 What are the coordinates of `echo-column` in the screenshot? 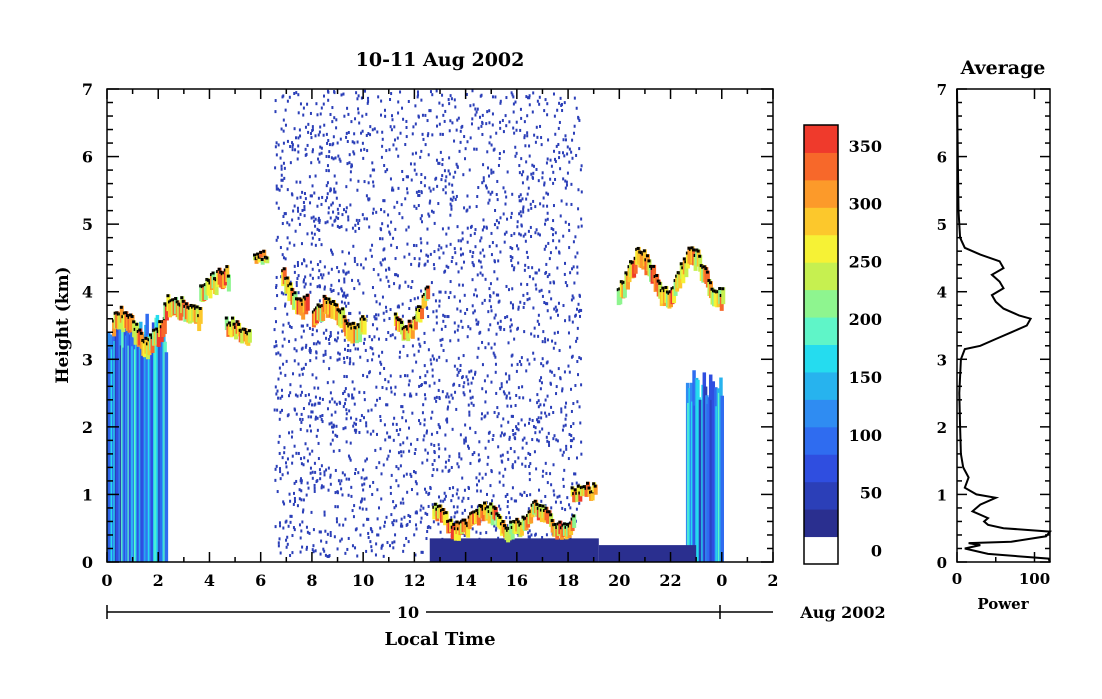 It's located at (166, 457).